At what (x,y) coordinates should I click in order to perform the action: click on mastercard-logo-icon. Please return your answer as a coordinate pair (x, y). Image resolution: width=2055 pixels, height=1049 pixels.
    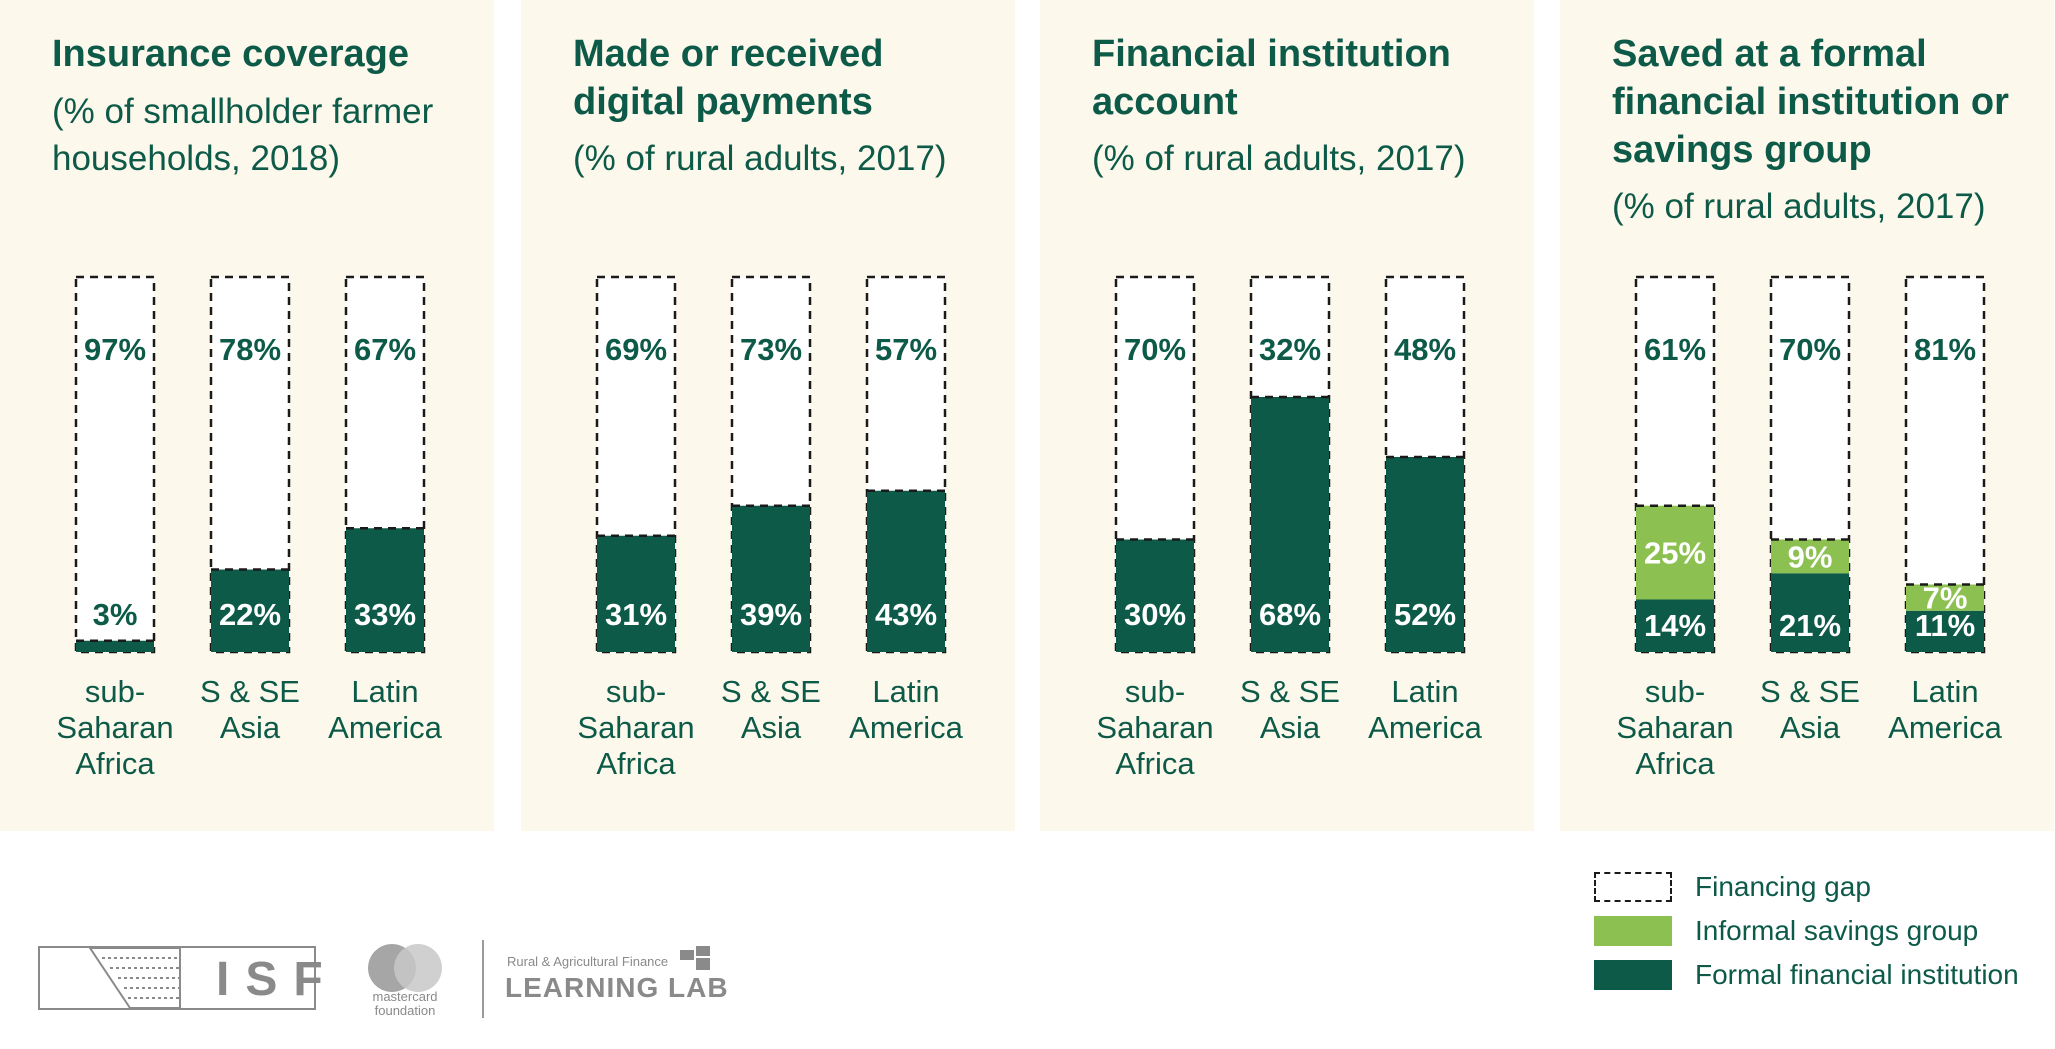
    Looking at the image, I should click on (405, 968).